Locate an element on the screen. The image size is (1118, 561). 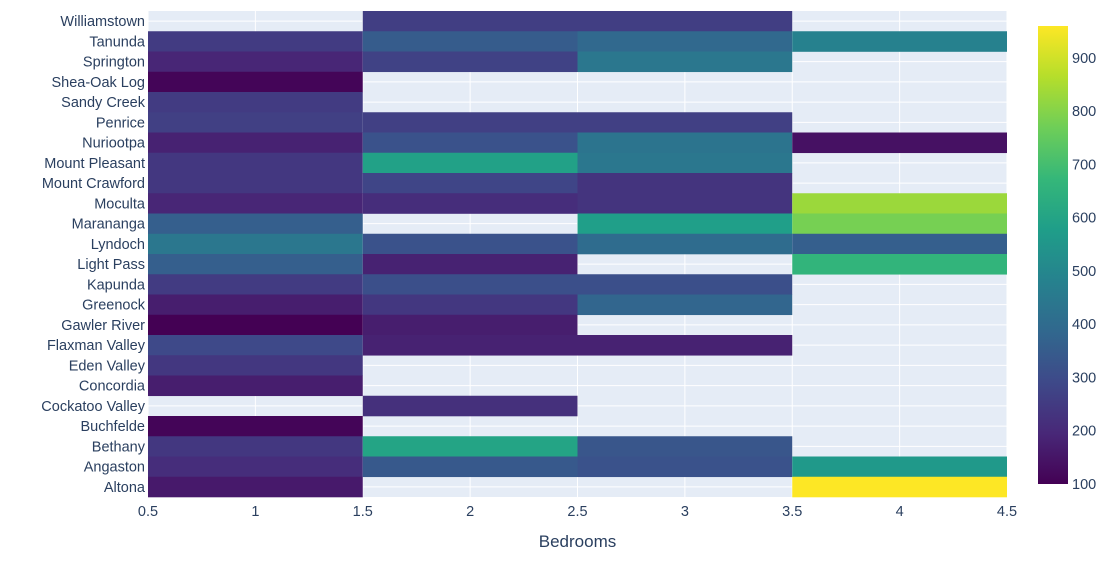
x-axis-label: Bedrooms is located at coordinates (577, 541).